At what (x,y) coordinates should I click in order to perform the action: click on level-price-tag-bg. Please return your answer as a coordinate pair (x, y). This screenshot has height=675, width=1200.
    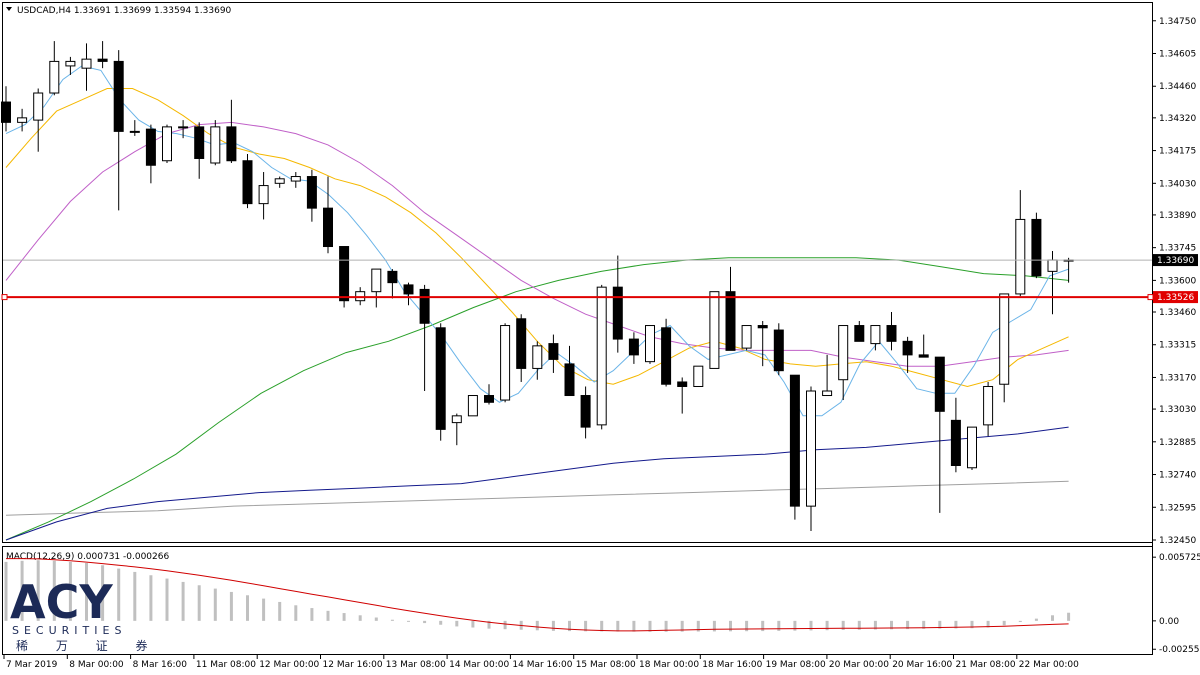
    Looking at the image, I should click on (1175, 297).